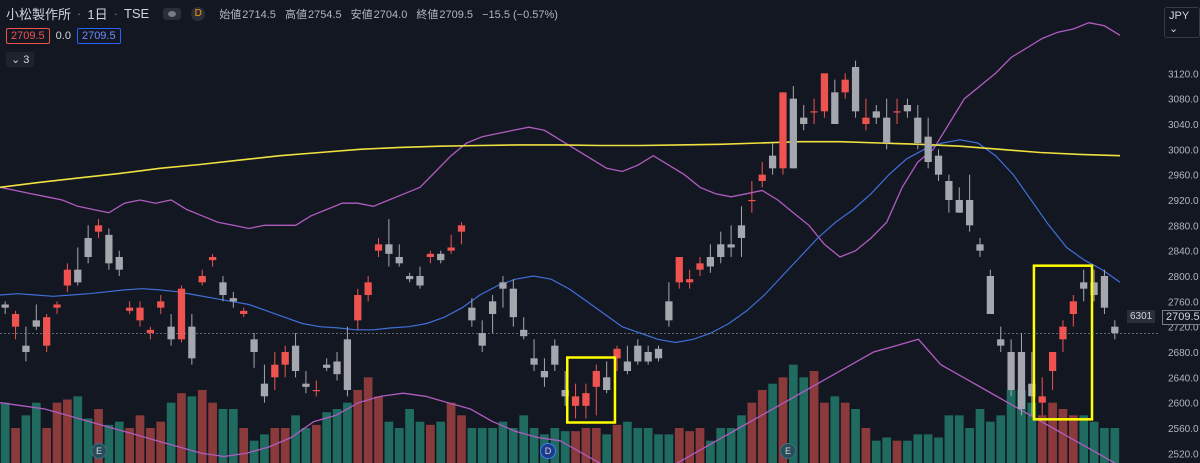 Image resolution: width=1200 pixels, height=463 pixels. Describe the element at coordinates (1141, 316) in the screenshot. I see `last-volume-label: 6301` at that location.